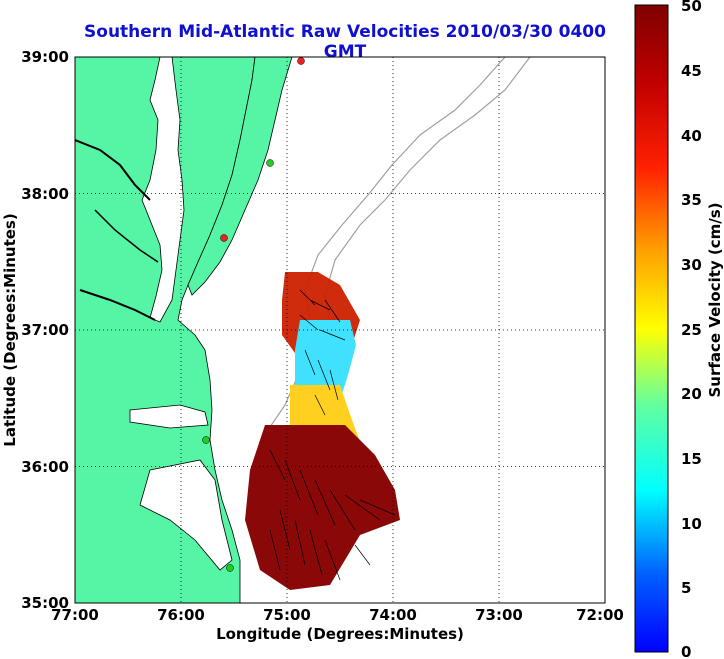 The image size is (724, 659). What do you see at coordinates (186, 515) in the screenshot?
I see `pamlico-sound` at bounding box center [186, 515].